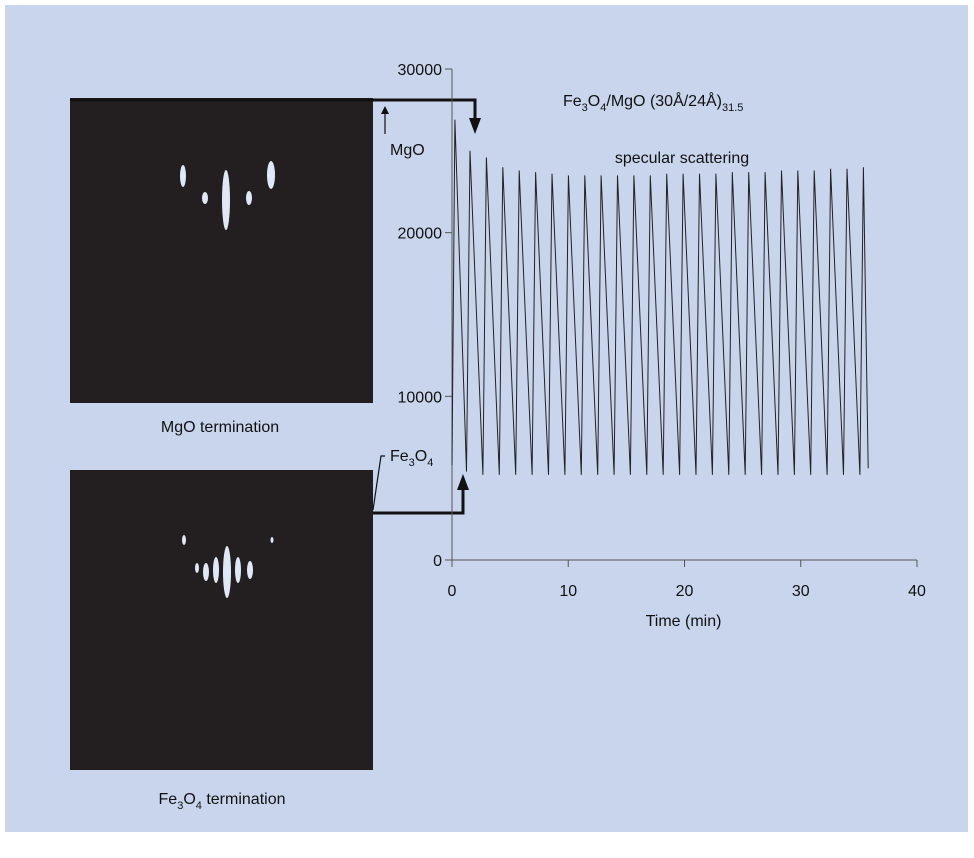  I want to click on rheed-image-fe3o4, so click(221, 620).